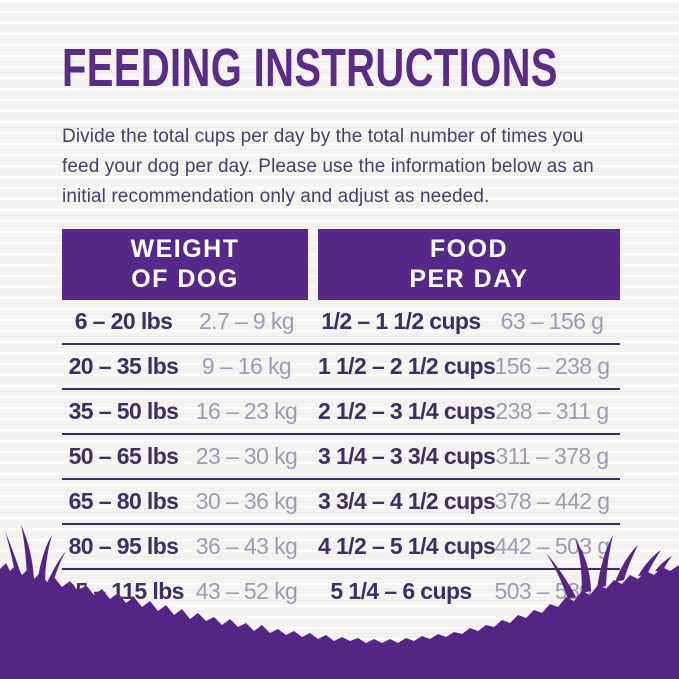  Describe the element at coordinates (246, 320) in the screenshot. I see `cell-kg: 2.7 – 9 kg` at that location.